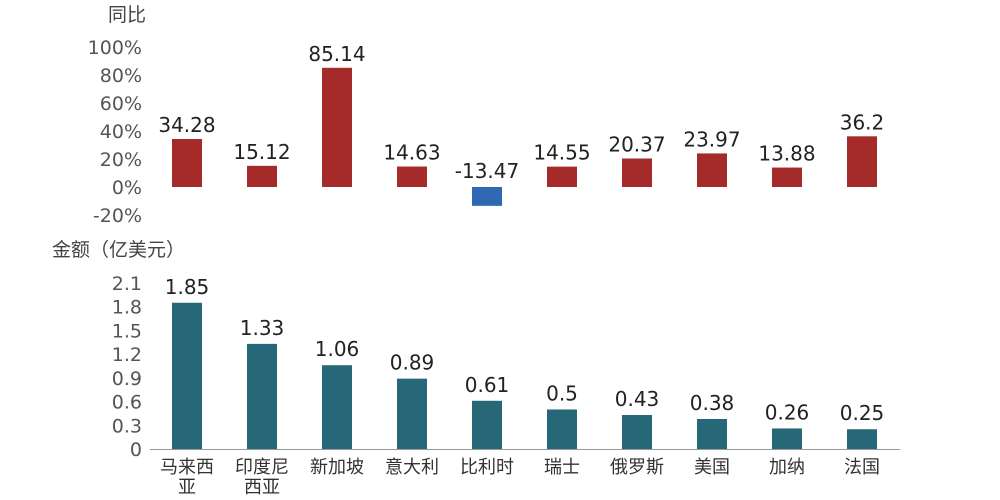 The image size is (1000, 500). What do you see at coordinates (637, 467) in the screenshot?
I see `category-label: 俄罗斯` at bounding box center [637, 467].